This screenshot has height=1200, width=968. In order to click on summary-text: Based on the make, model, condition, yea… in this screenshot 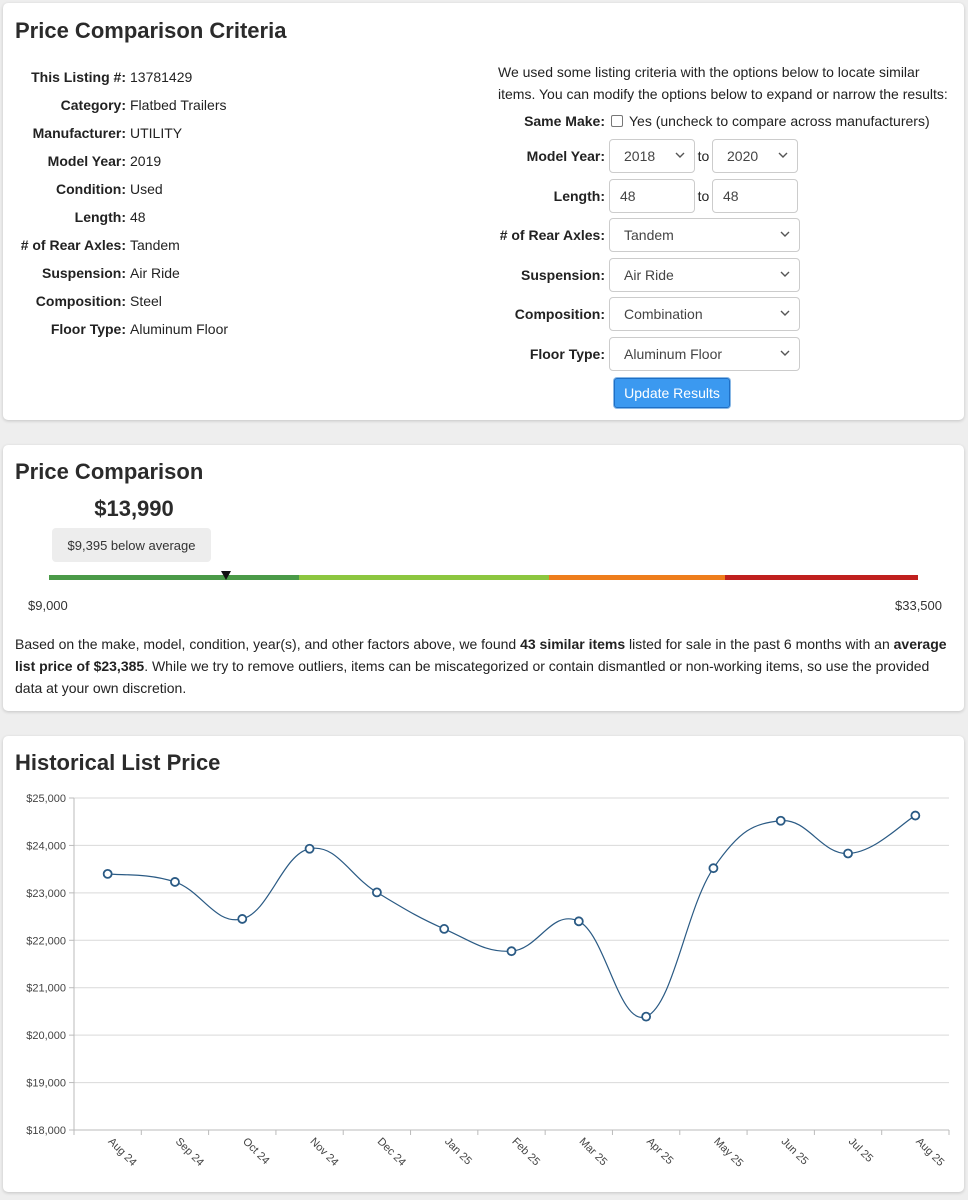, I will do `click(268, 644)`.